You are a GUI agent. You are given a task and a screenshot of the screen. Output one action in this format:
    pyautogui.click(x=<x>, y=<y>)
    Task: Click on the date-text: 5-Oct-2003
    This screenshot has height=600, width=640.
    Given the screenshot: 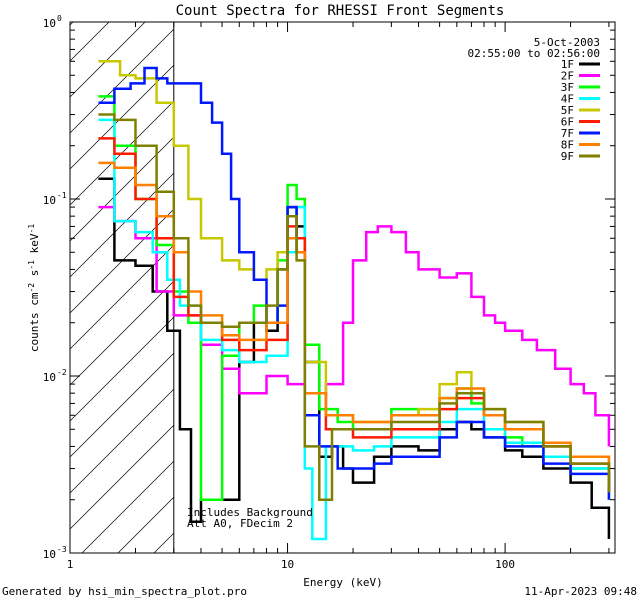 What is the action you would take?
    pyautogui.click(x=567, y=42)
    